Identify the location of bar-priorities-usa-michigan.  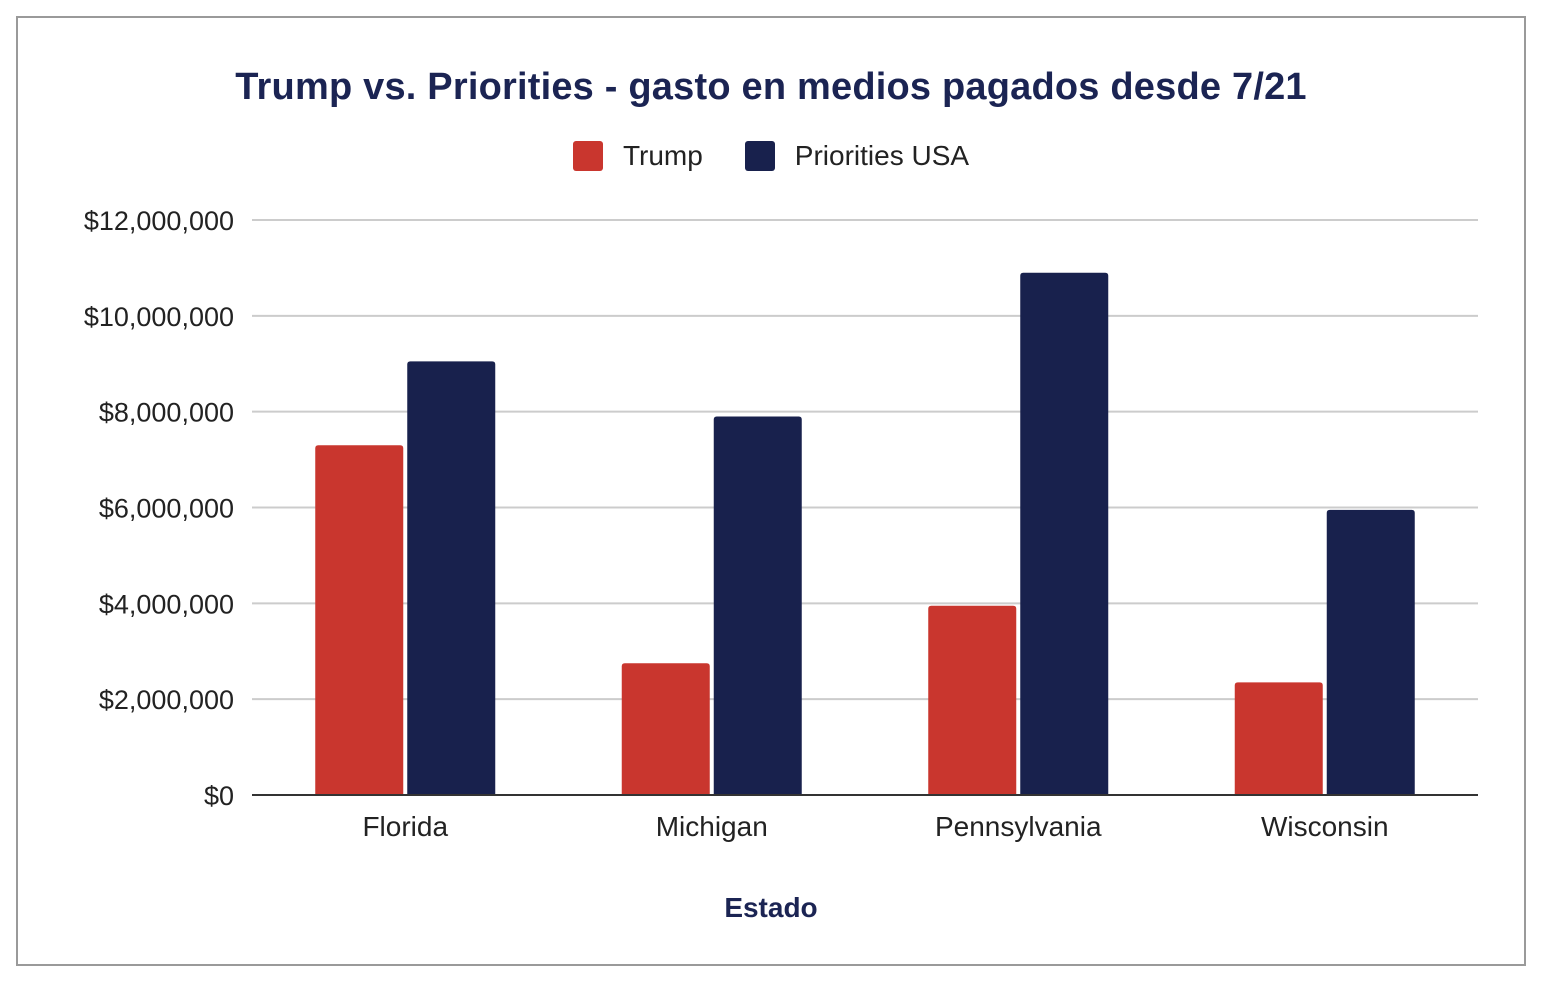
(757, 605).